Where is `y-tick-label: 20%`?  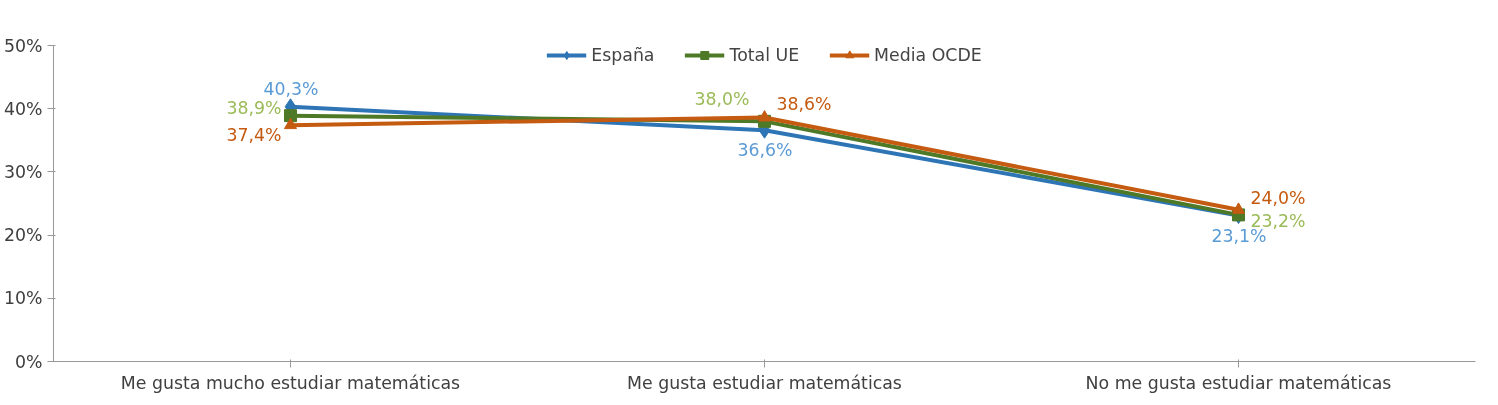 y-tick-label: 20% is located at coordinates (23, 235).